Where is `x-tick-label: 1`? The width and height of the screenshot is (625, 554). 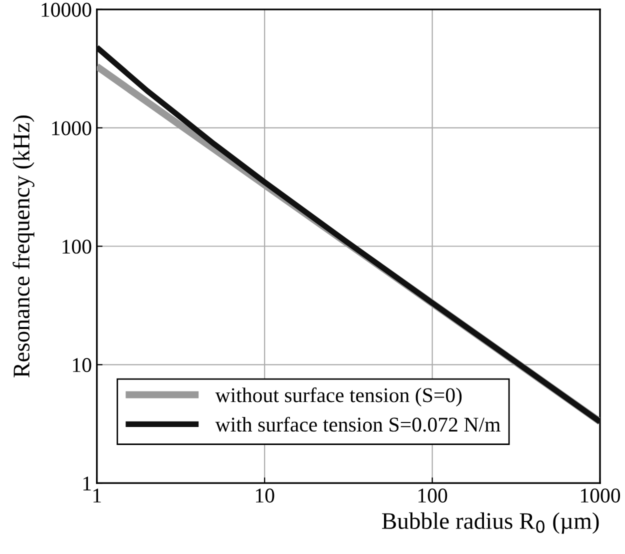 x-tick-label: 1 is located at coordinates (97, 495).